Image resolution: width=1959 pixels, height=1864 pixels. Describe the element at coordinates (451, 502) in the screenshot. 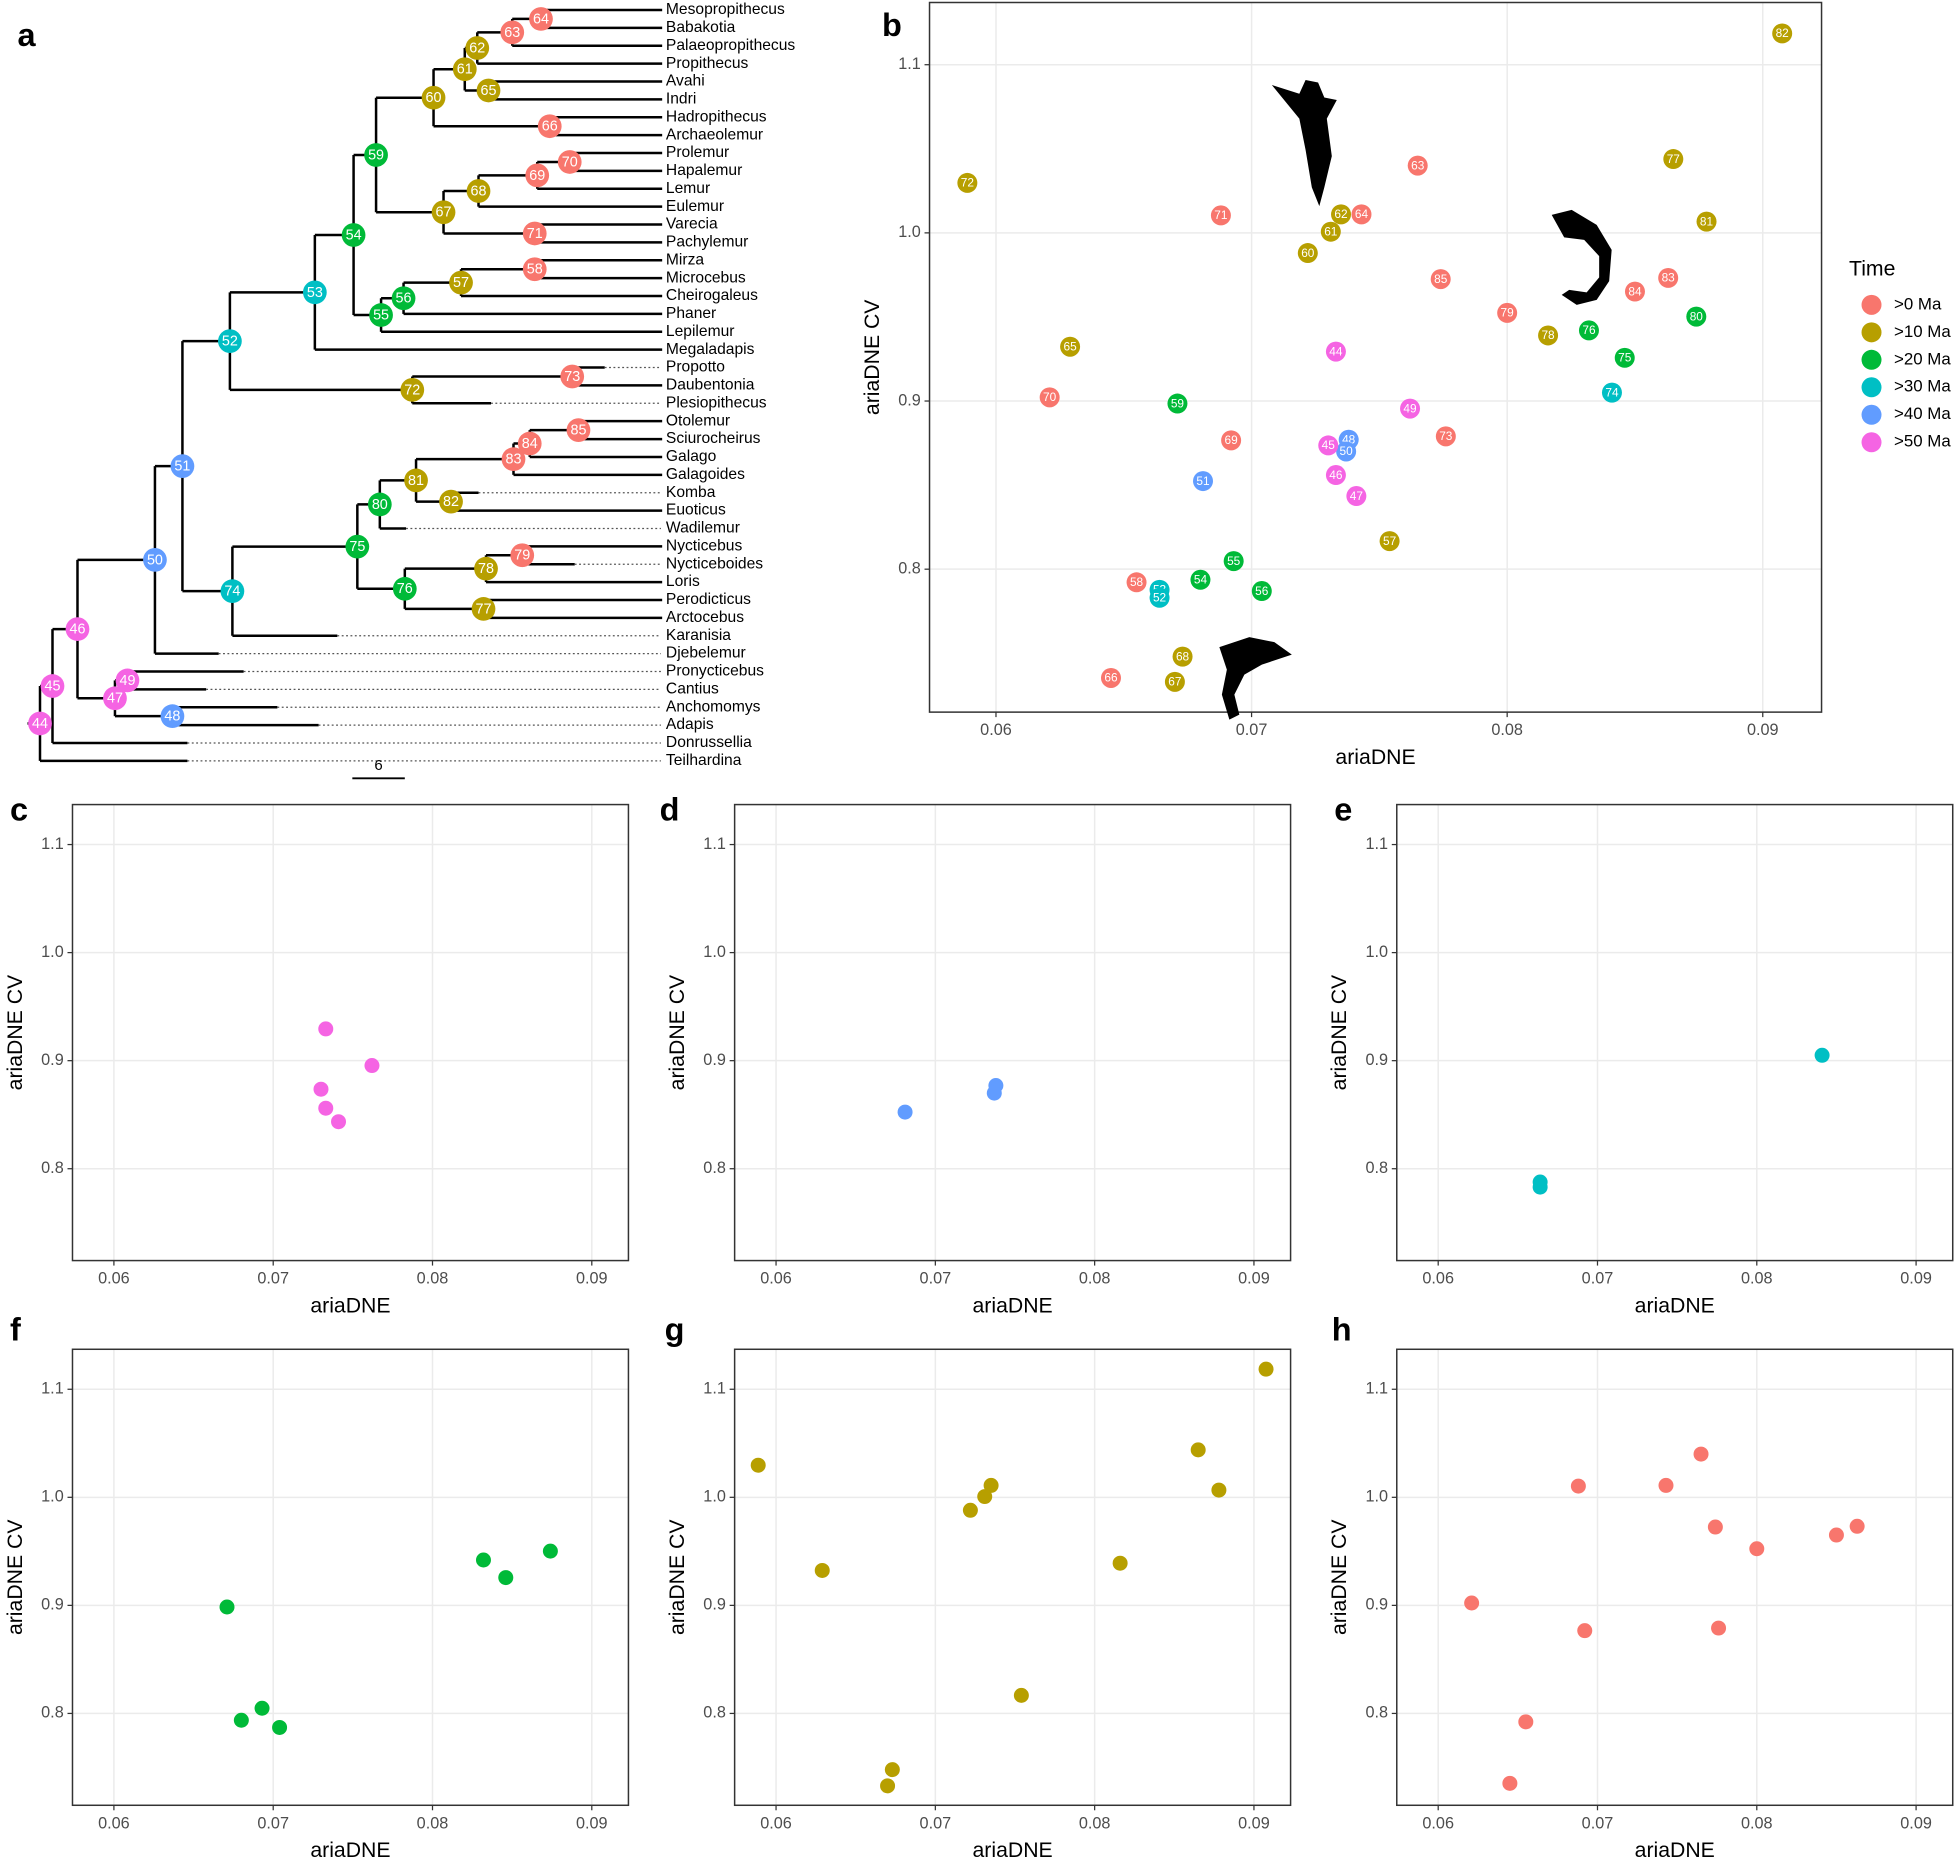

I see `node-label: 82` at that location.